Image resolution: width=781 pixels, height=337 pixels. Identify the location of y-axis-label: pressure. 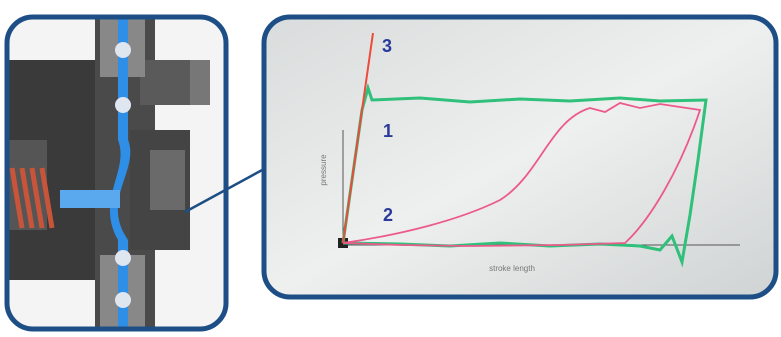
(323, 170).